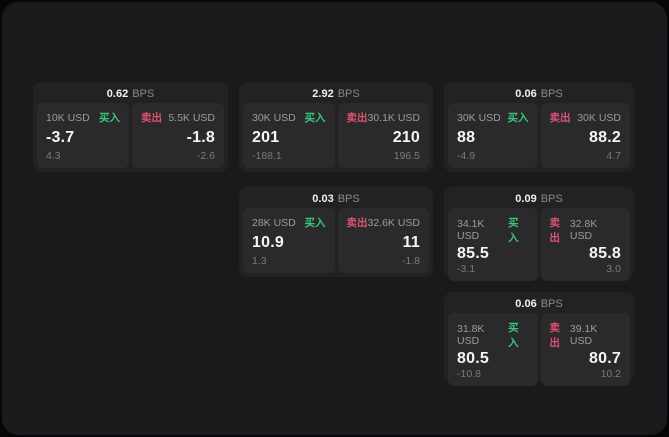  What do you see at coordinates (473, 358) in the screenshot?
I see `buy-price: 80.5` at bounding box center [473, 358].